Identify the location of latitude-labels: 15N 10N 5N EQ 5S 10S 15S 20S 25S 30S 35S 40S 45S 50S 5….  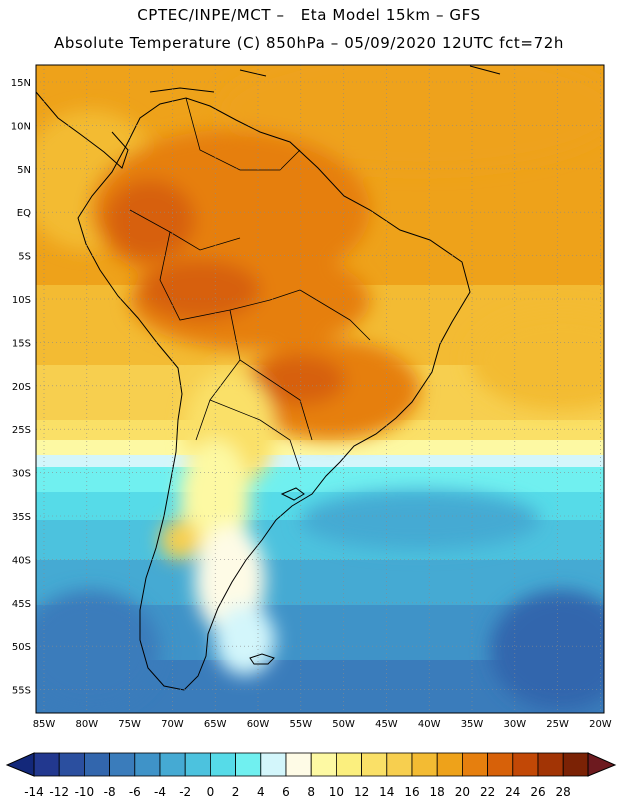
(21, 387).